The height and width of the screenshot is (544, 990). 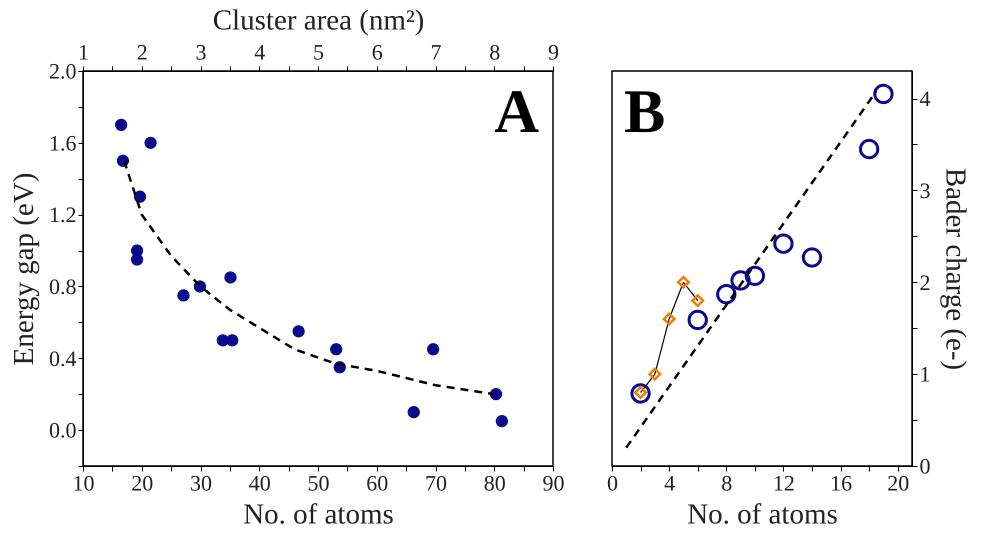 What do you see at coordinates (377, 483) in the screenshot?
I see `x-tick-label: 60` at bounding box center [377, 483].